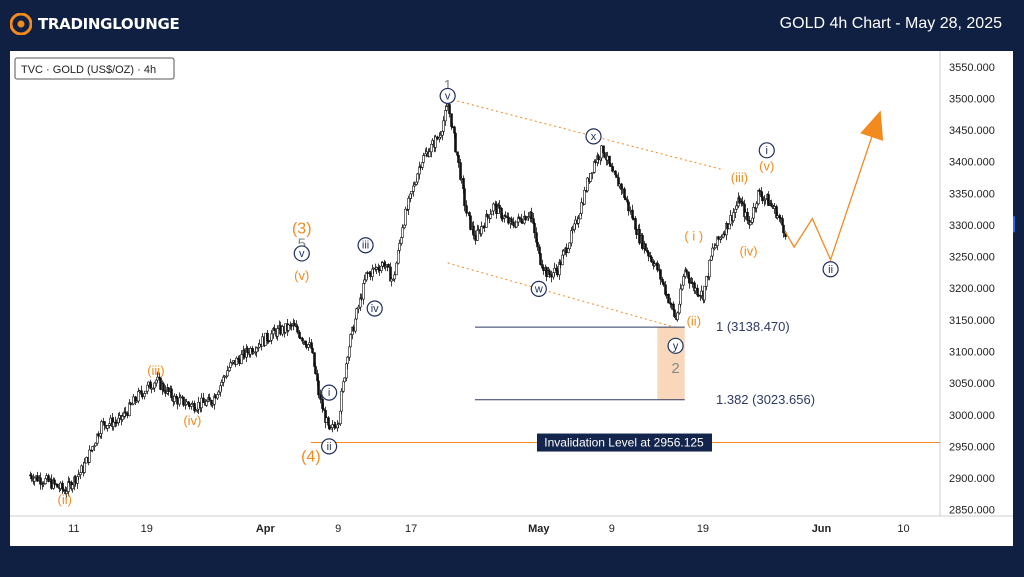 The height and width of the screenshot is (577, 1024). I want to click on time-tick-label: 17, so click(411, 529).